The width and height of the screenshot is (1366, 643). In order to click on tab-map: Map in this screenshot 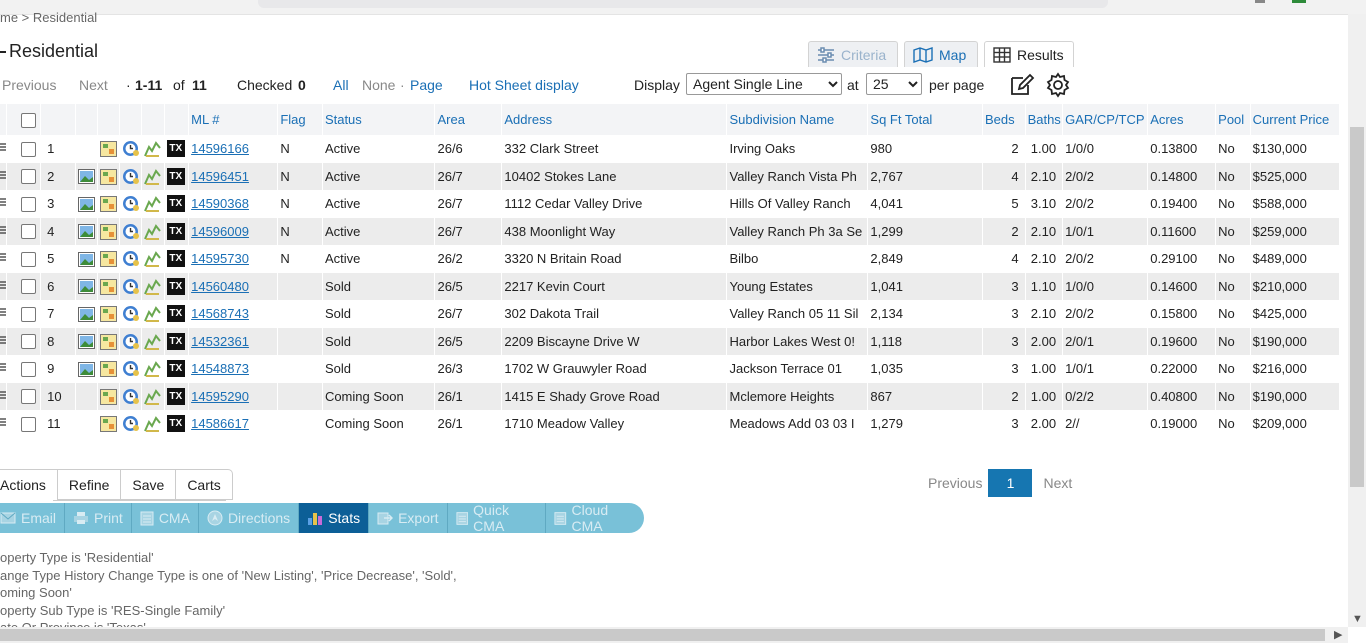, I will do `click(941, 54)`.